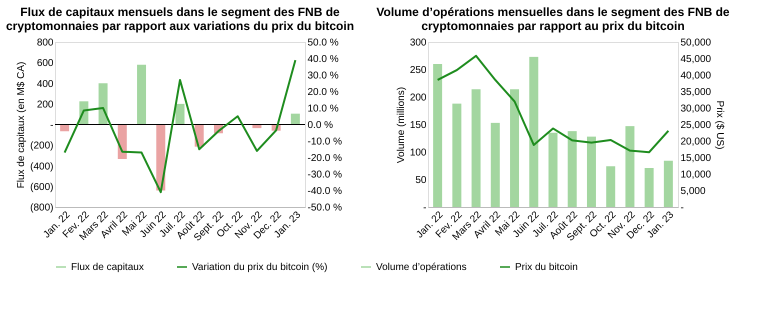 This screenshot has width=770, height=330. What do you see at coordinates (696, 109) in the screenshot?
I see `y2-tick-label: 30,000` at bounding box center [696, 109].